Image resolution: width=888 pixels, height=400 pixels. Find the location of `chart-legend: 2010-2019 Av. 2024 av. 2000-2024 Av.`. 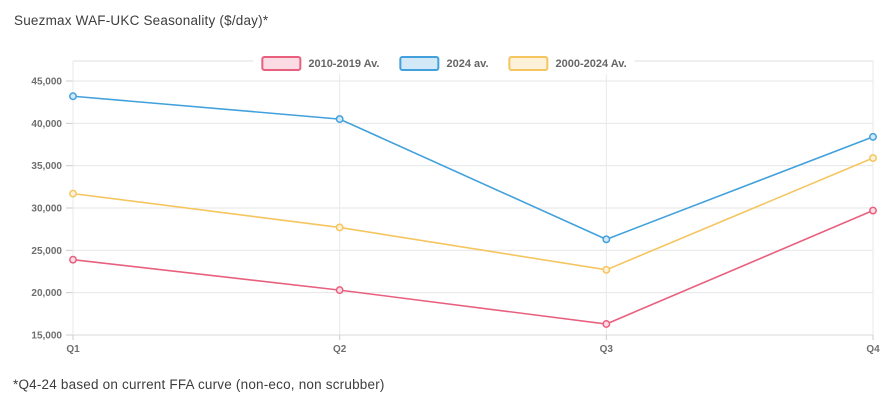

chart-legend: 2010-2019 Av. 2024 av. 2000-2024 Av. is located at coordinates (444, 63).